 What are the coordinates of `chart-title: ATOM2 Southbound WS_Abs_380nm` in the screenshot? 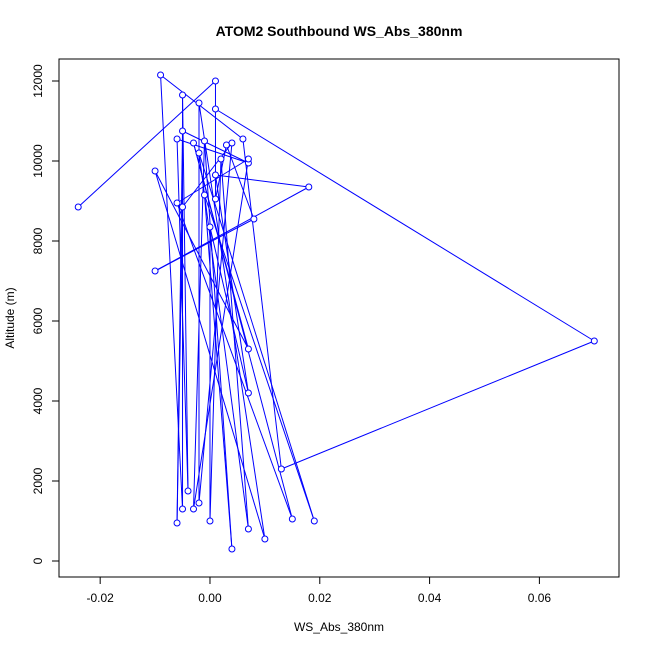 It's located at (339, 31).